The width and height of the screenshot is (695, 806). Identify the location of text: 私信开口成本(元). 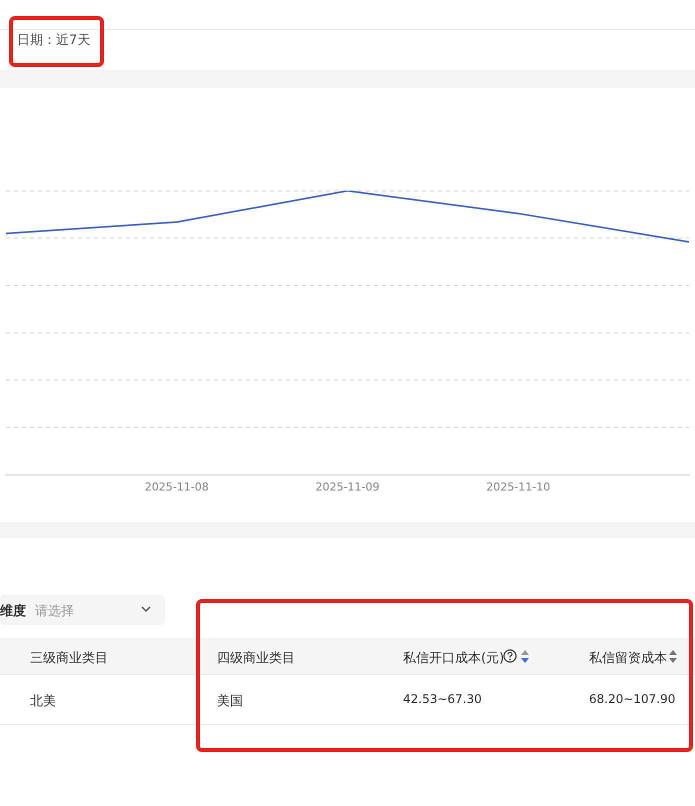
(453, 658).